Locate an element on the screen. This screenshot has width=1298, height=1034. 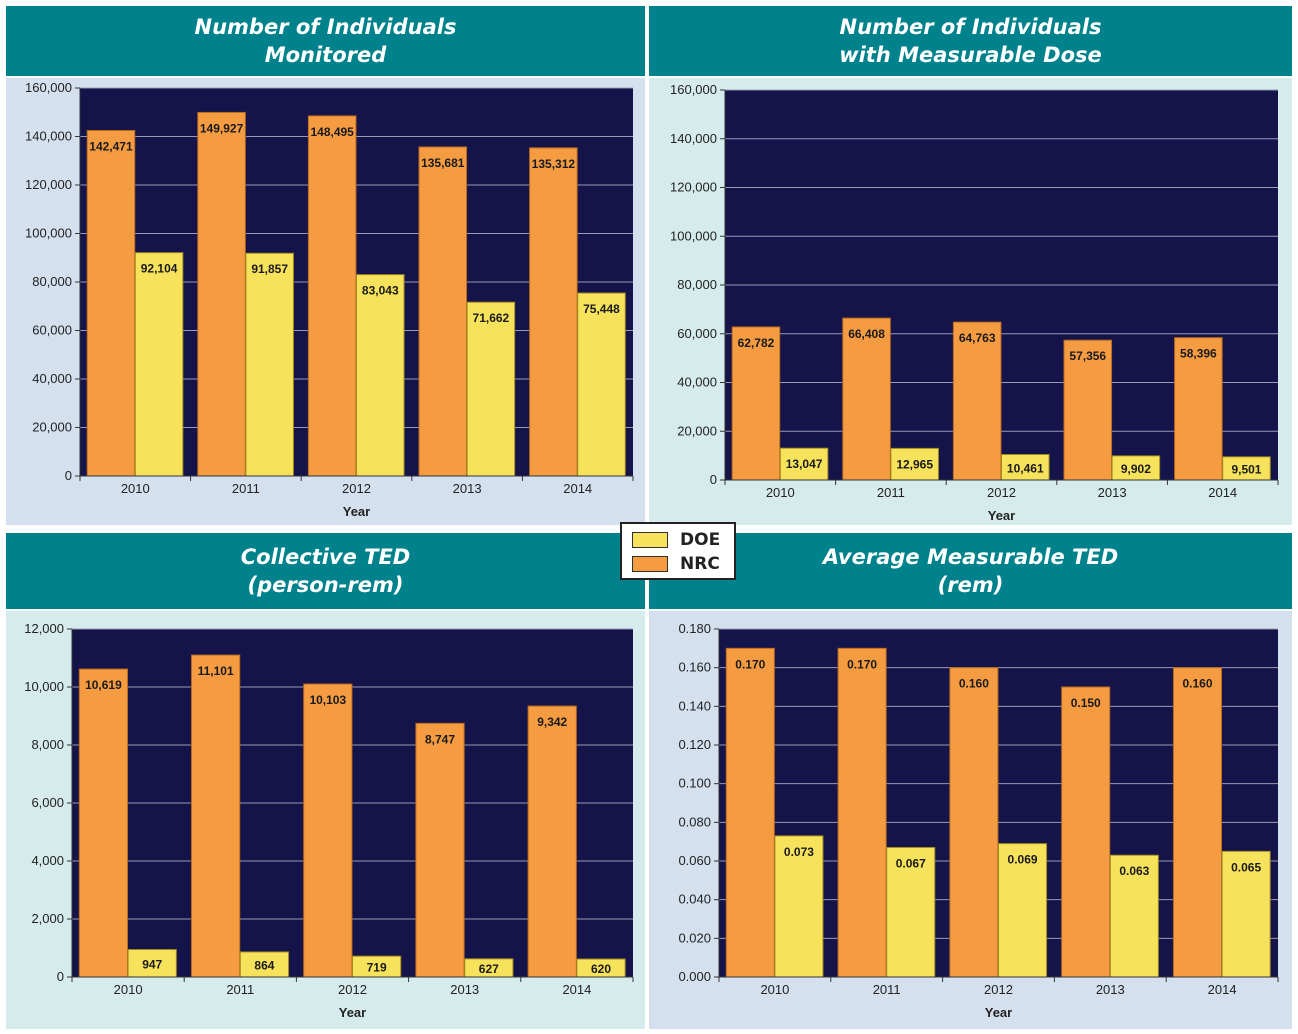
data-label-doe: 9,902 is located at coordinates (1136, 469).